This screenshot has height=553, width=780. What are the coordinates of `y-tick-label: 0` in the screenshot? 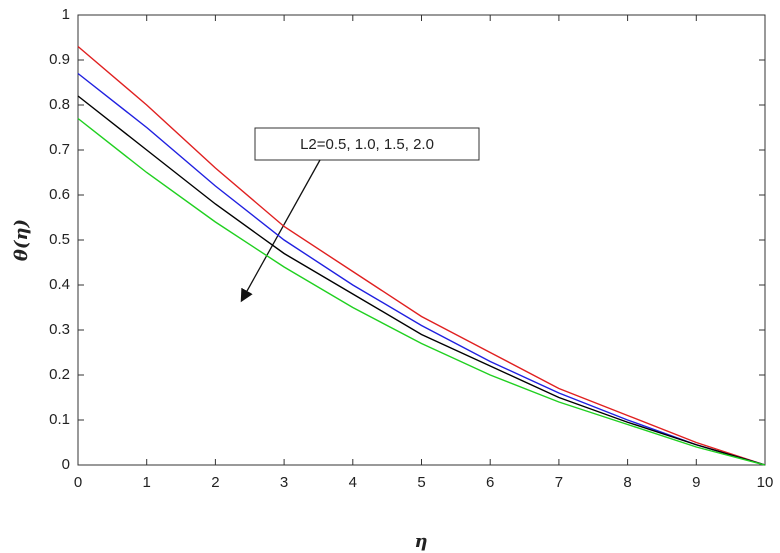 It's located at (66, 464).